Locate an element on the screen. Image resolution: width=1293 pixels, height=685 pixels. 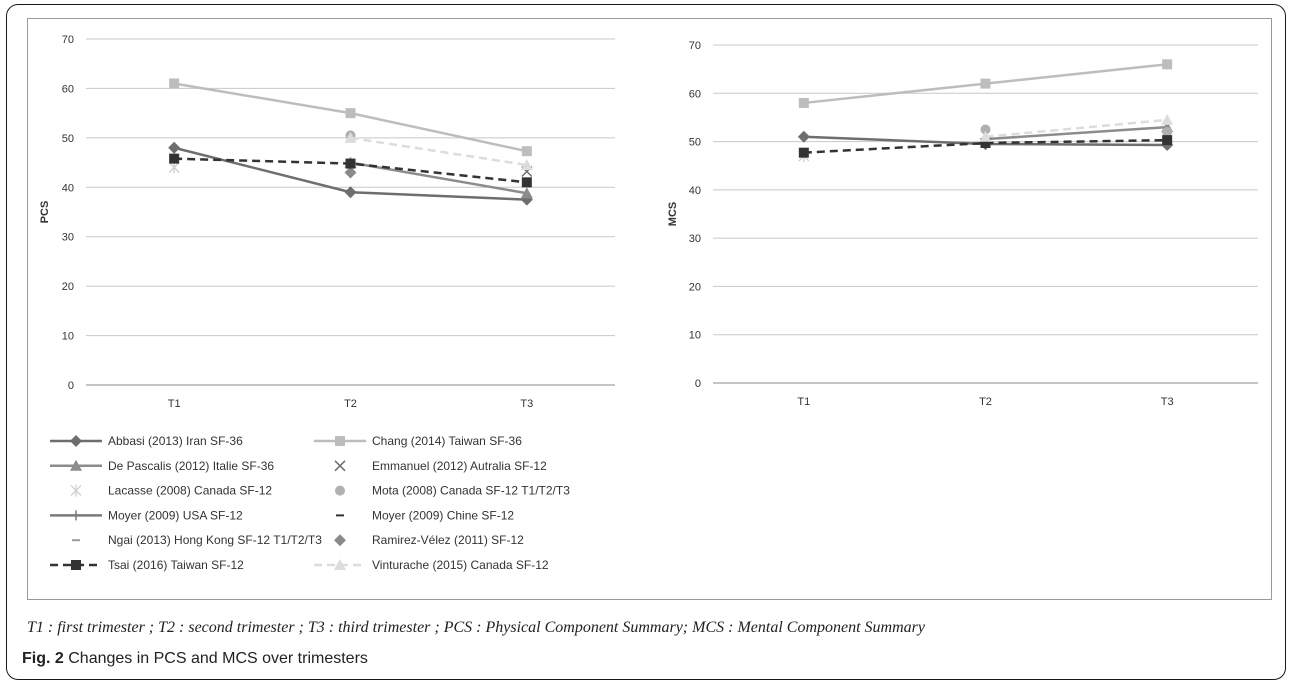
legend-item-moyer-2009-chine-sf-12: Moyer (2009) Chine SF-12 is located at coordinates (425, 515).